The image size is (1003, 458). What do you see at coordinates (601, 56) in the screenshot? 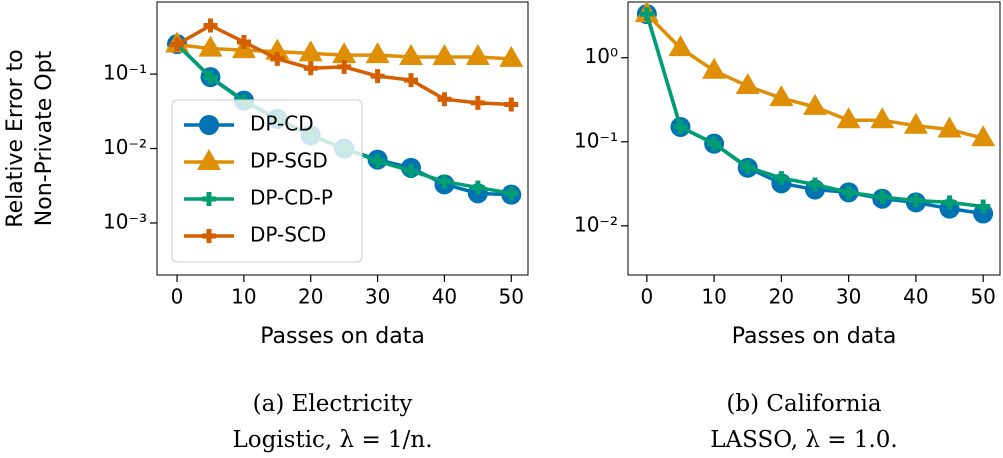
I see `y-tick-label: 10⁰` at bounding box center [601, 56].